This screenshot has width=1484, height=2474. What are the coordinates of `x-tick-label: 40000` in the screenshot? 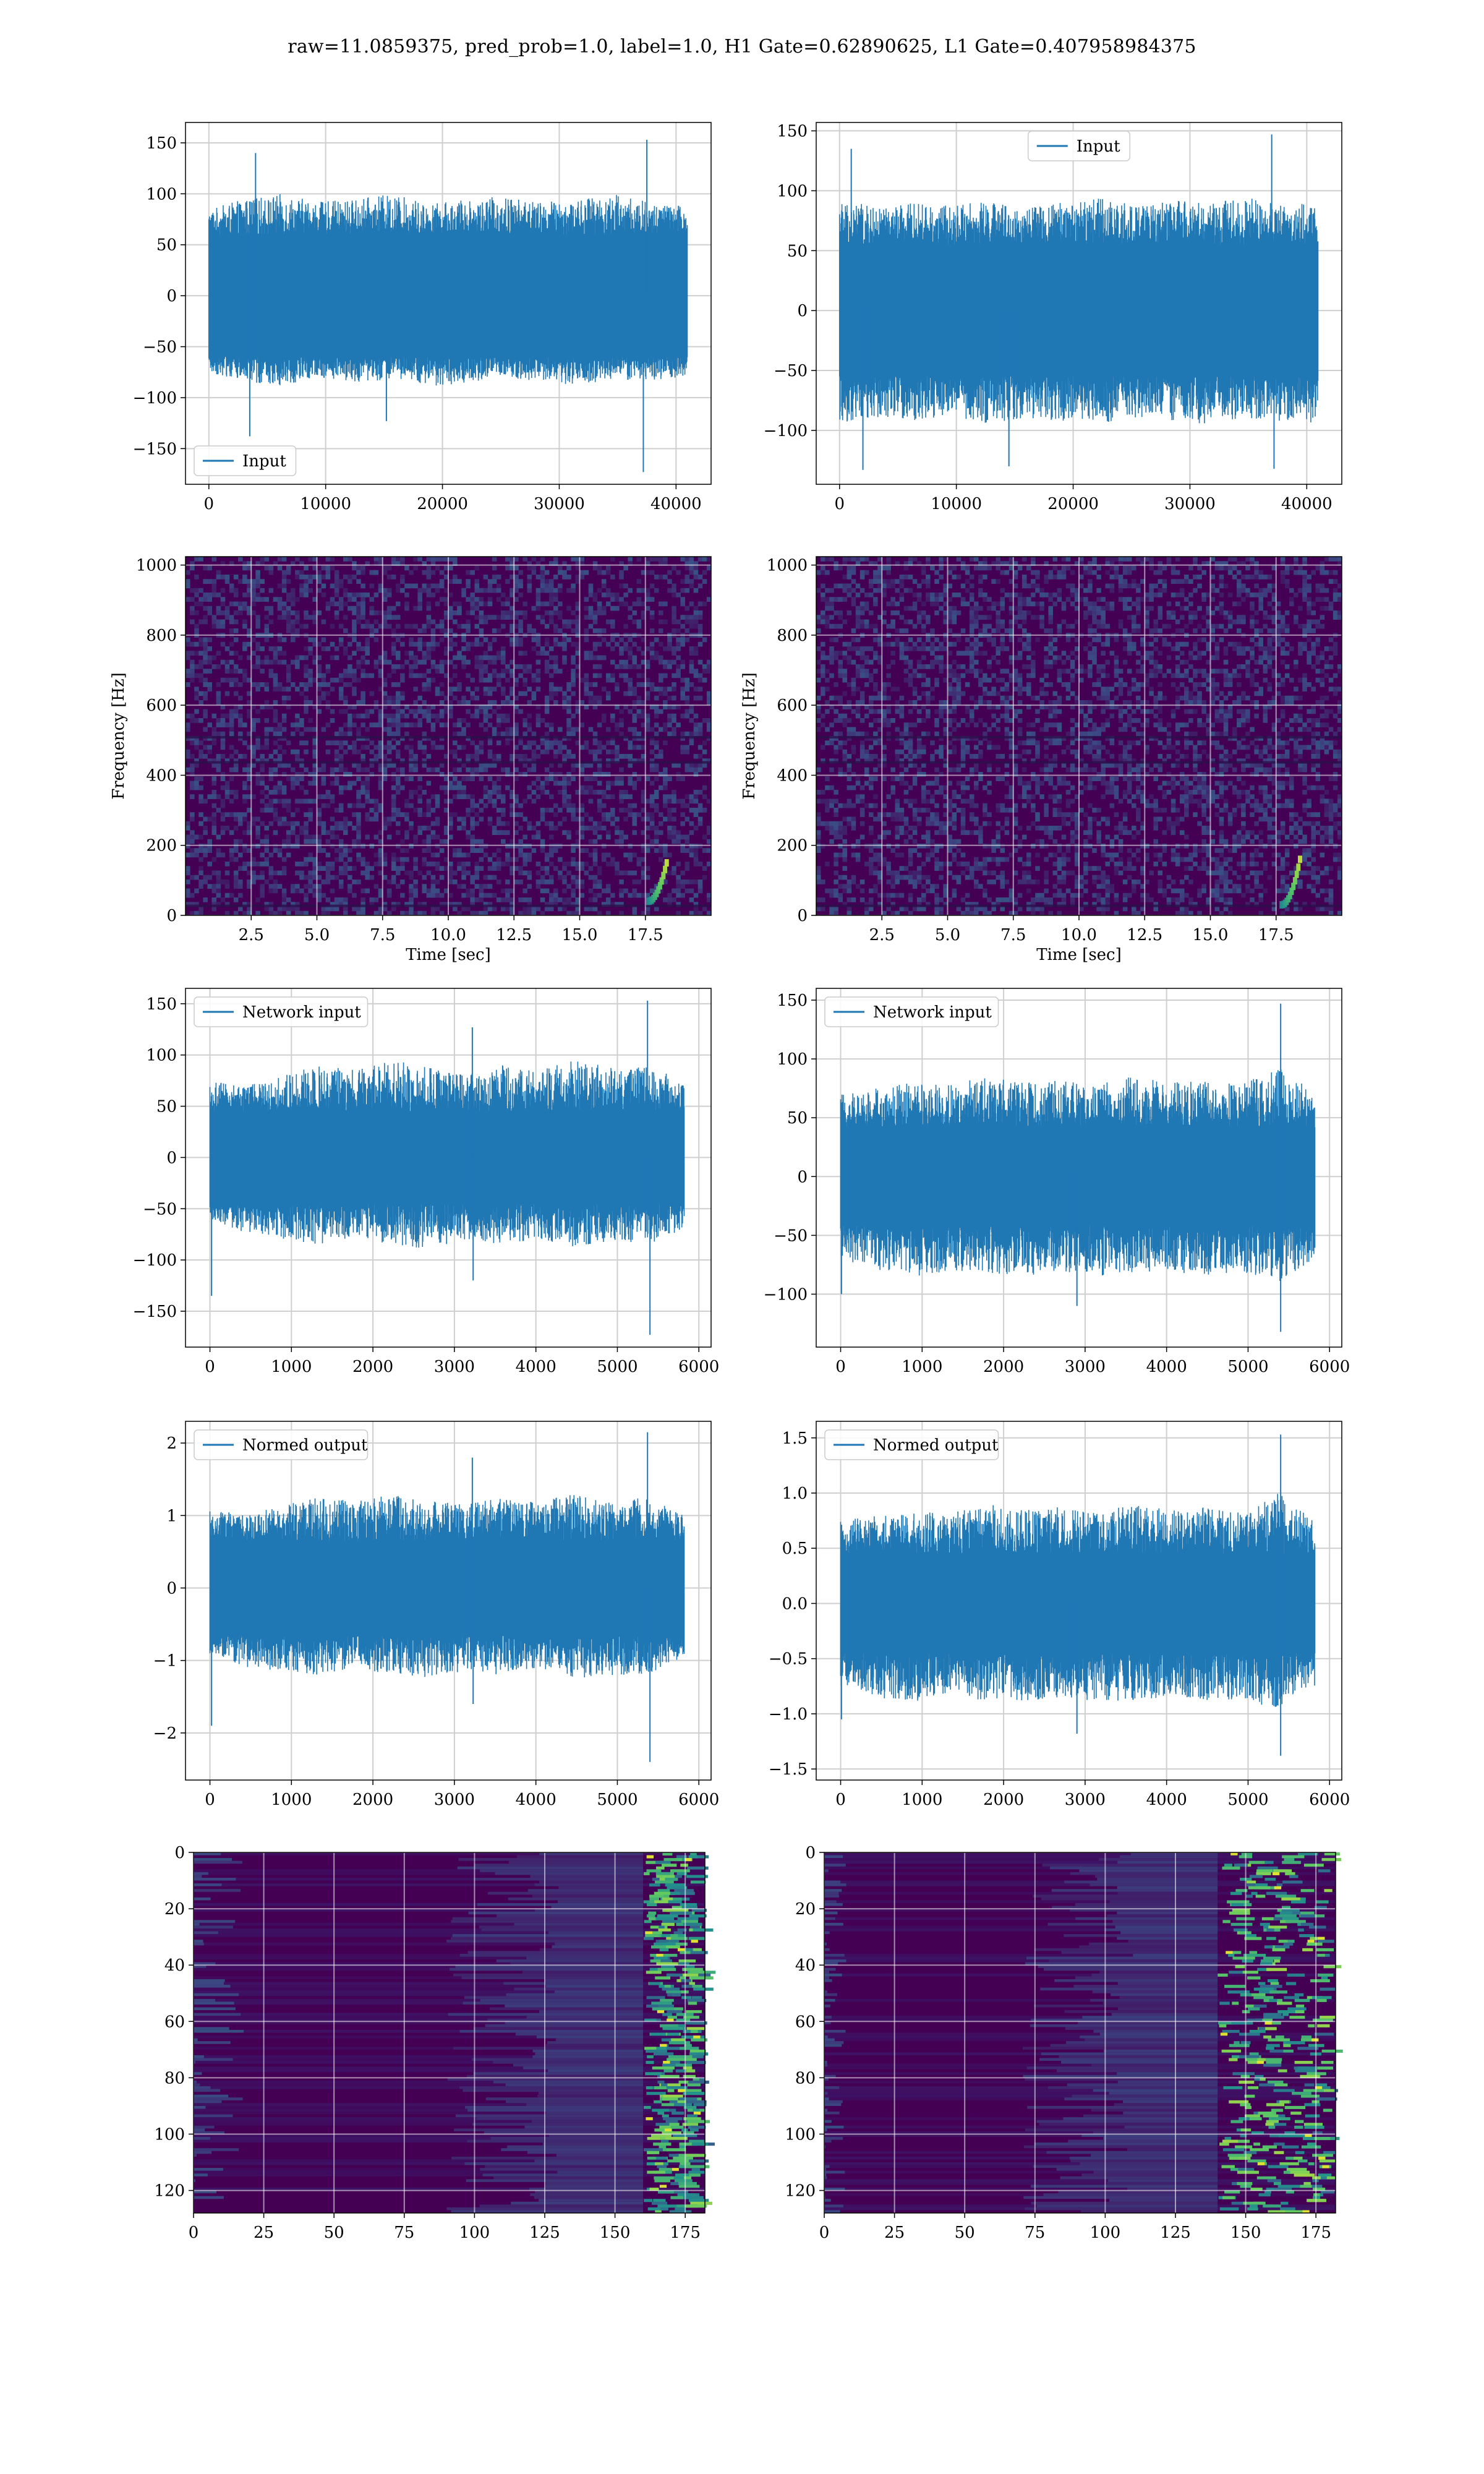 It's located at (676, 504).